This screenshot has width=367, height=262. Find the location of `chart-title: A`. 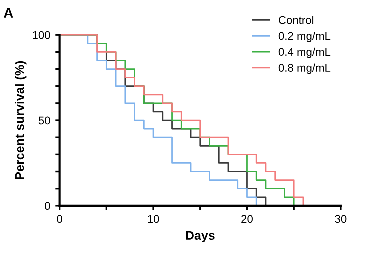

chart-title: A is located at coordinates (9, 13).